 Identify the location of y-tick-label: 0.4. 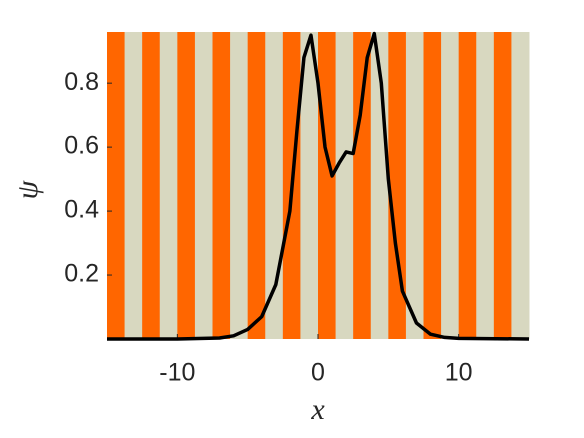
(81, 210).